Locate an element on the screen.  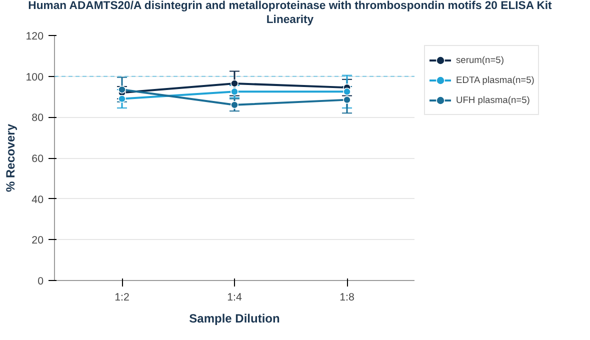
chart-title: Human ADAMTS20/A disintegrin and metalloproteinase with thrombospondin motifs 20 ELISA Kit is located at coordinates (290, 7).